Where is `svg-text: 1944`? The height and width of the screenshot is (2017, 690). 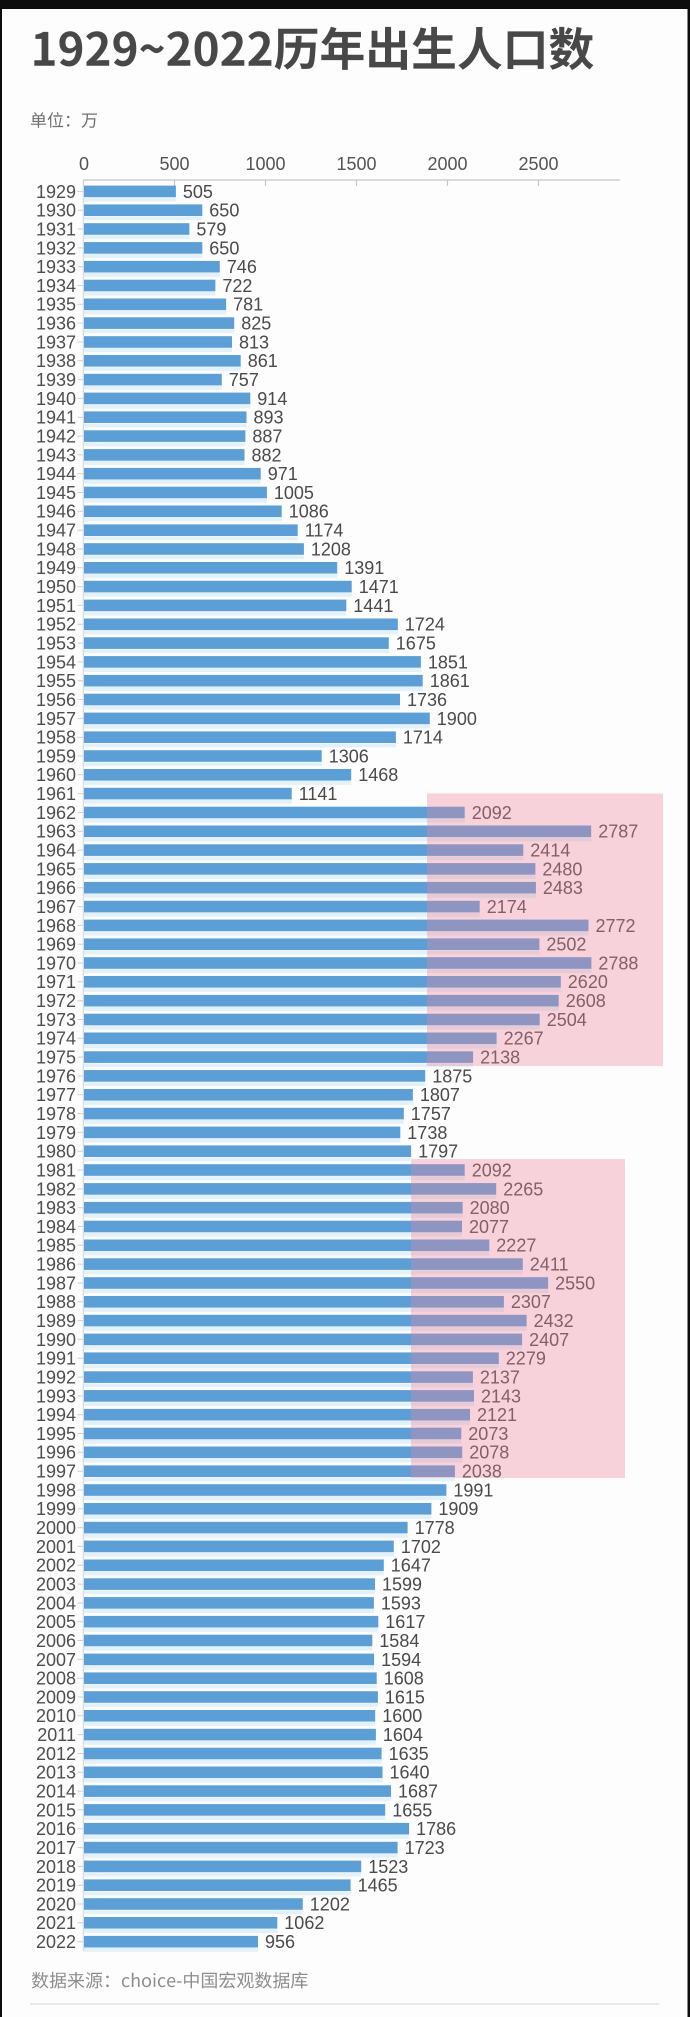
svg-text: 1944 is located at coordinates (56, 474).